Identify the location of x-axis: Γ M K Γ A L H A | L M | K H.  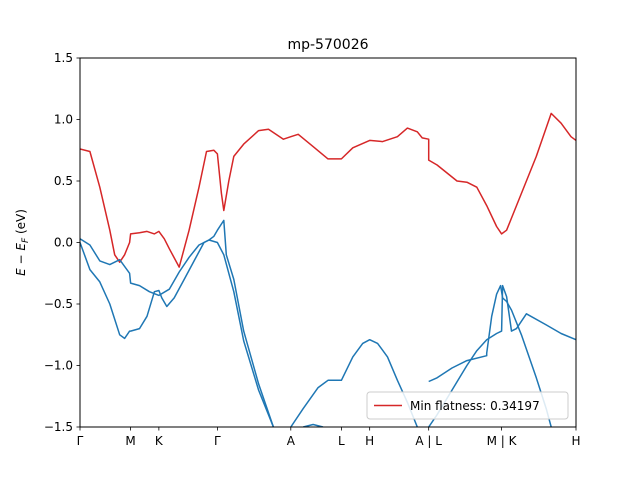
(329, 437).